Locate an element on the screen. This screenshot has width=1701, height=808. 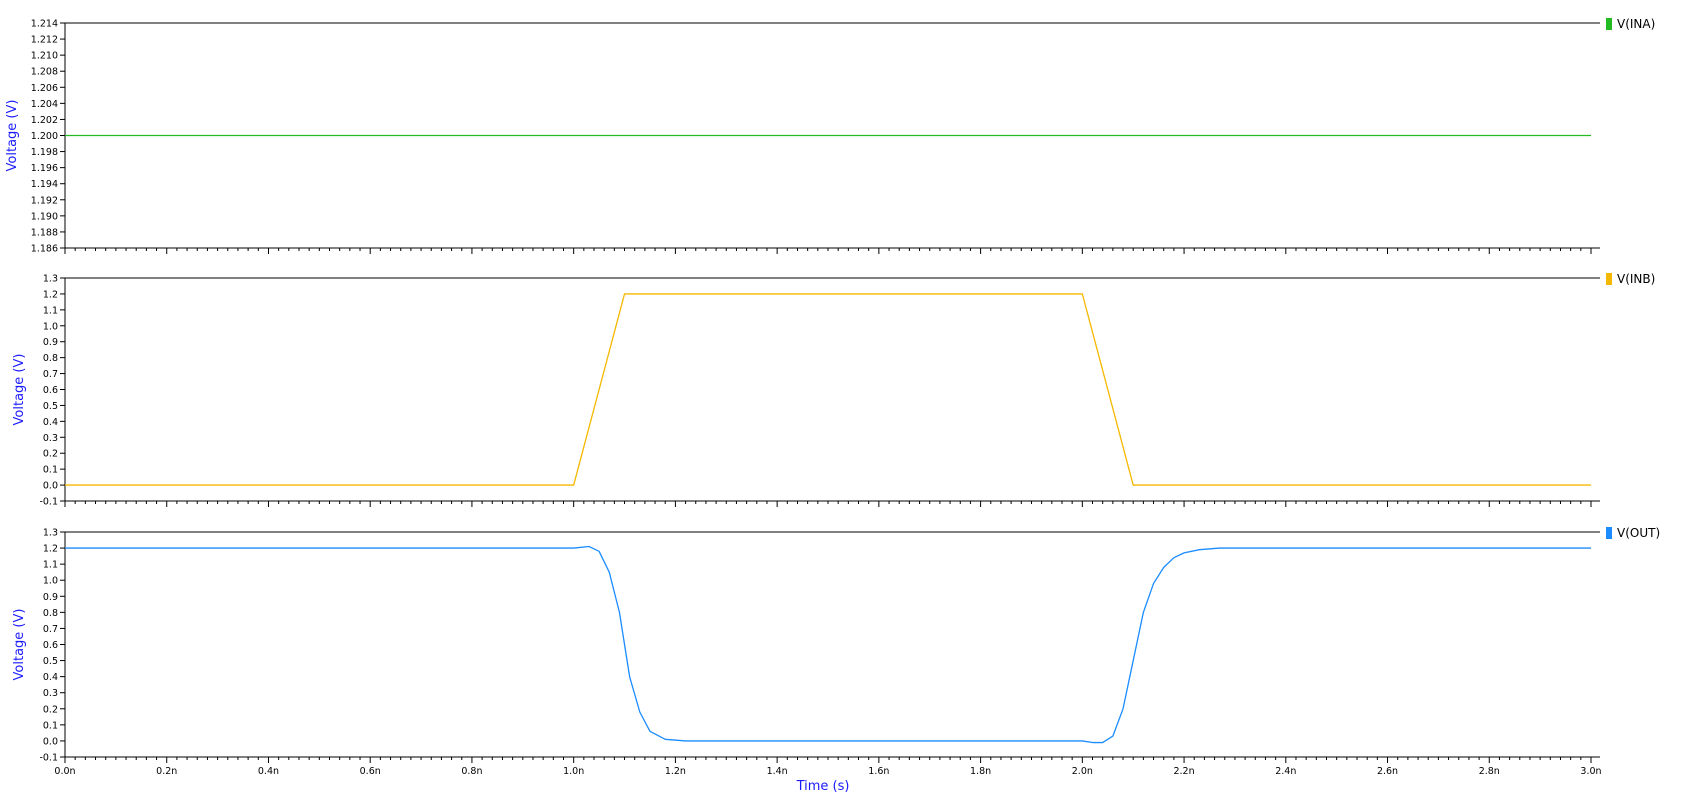
y-tick-label: 1.190 is located at coordinates (44, 216).